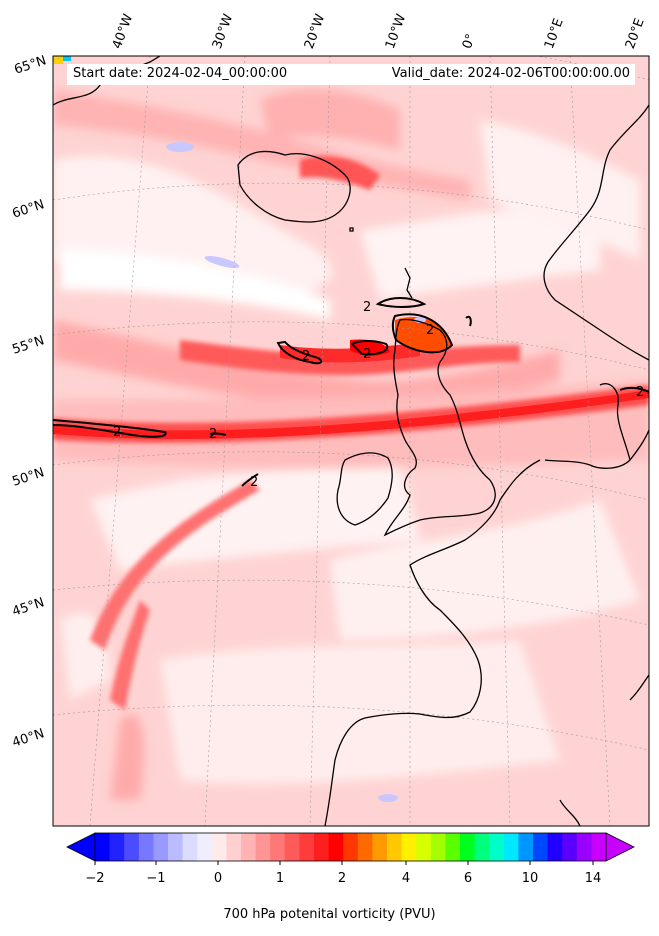  I want to click on colorbar-tick-label: −2, so click(95, 878).